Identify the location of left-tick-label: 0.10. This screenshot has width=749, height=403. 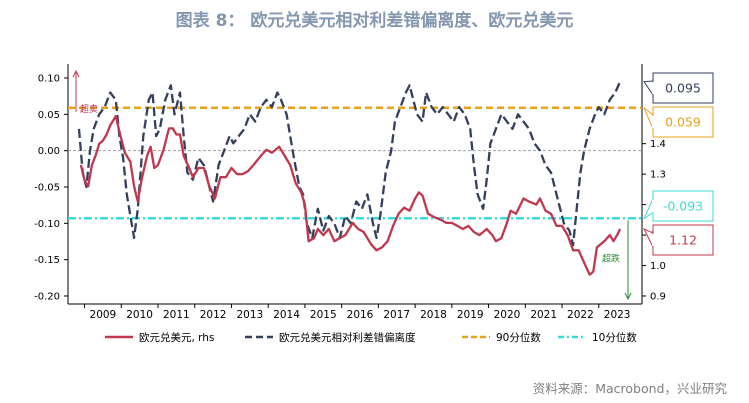
(49, 79).